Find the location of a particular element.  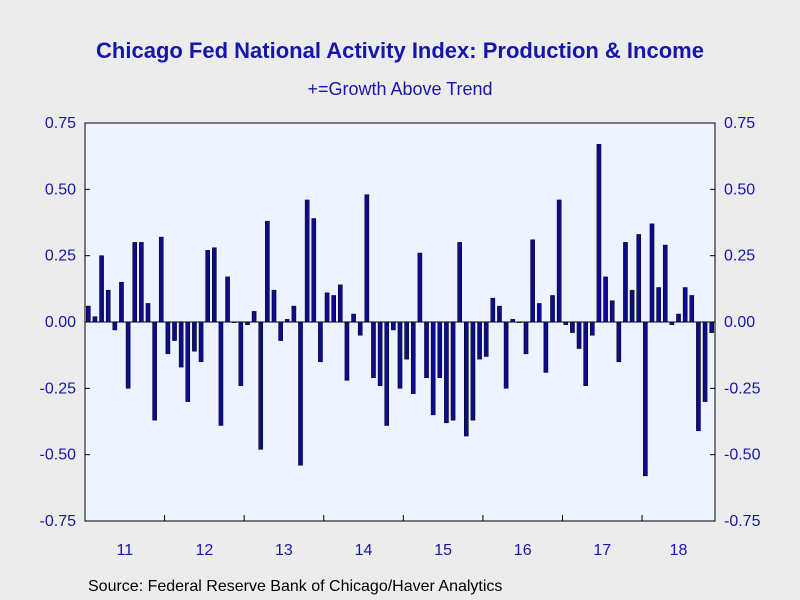

x-tick-label: 11 is located at coordinates (124, 550).